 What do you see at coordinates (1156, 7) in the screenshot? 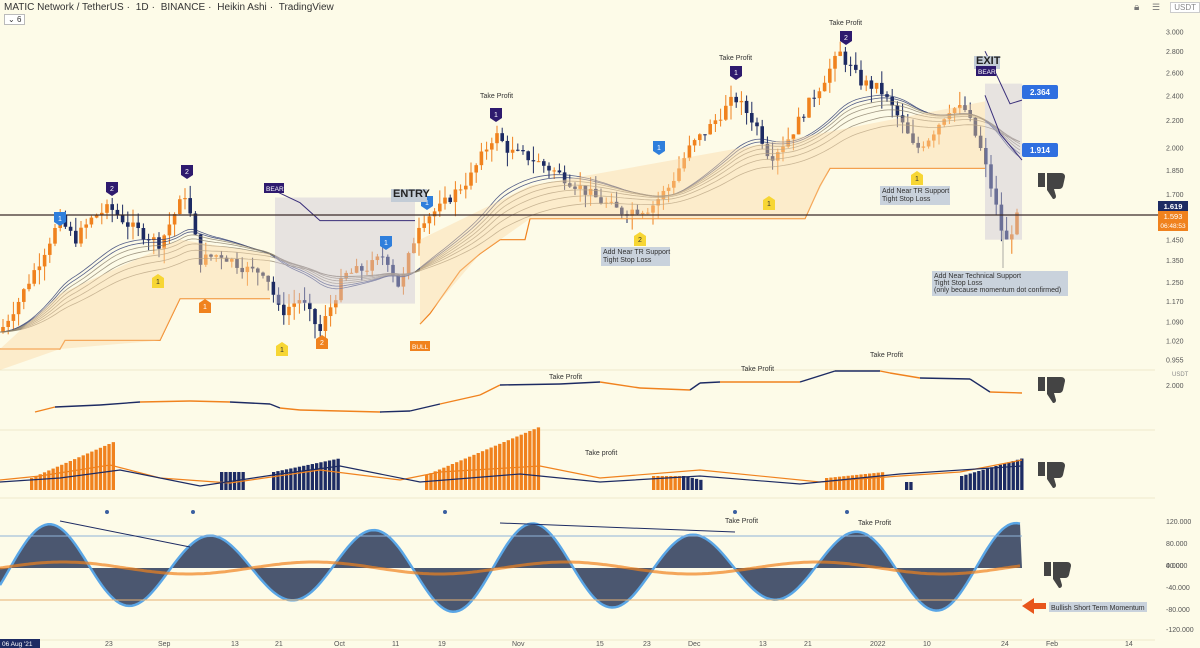
I see `bars-icon: ☰` at bounding box center [1156, 7].